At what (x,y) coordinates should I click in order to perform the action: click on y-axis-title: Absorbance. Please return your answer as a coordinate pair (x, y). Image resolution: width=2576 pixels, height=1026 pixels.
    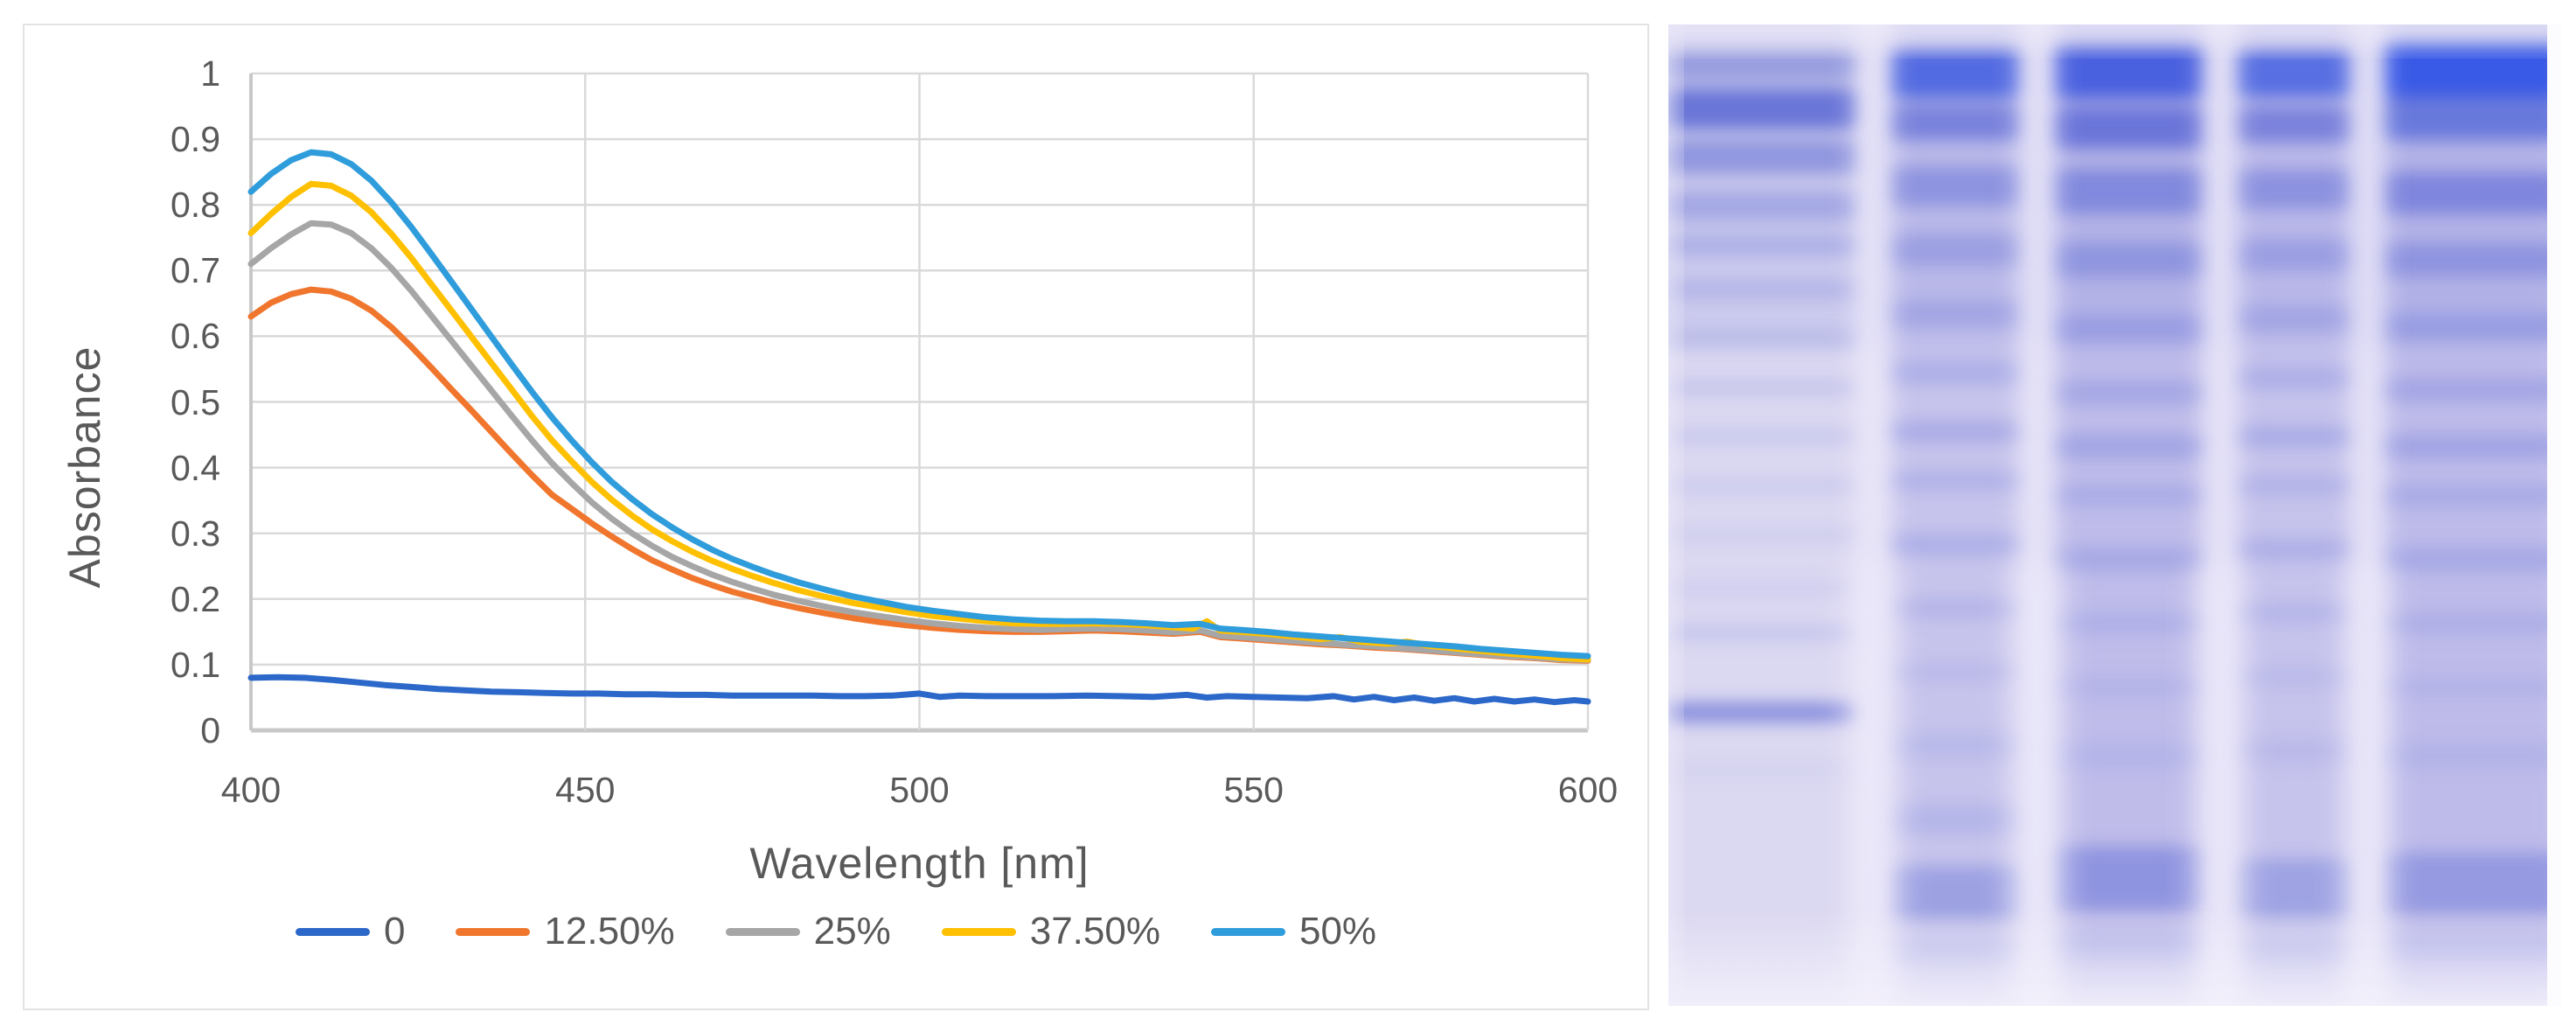
    Looking at the image, I should click on (84, 467).